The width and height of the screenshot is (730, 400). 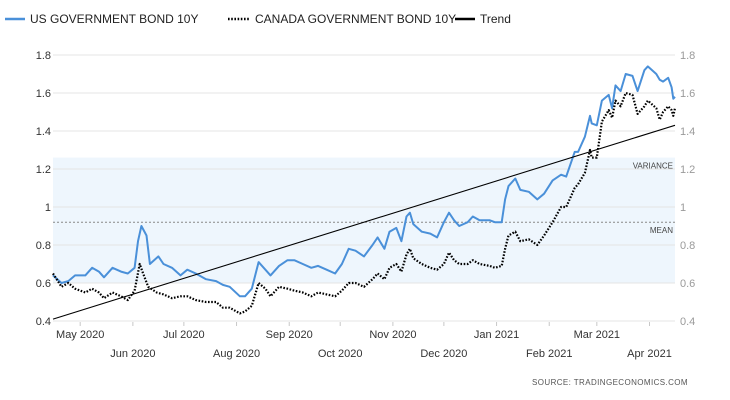 I want to click on legend-label-trend: Trend, so click(x=495, y=19).